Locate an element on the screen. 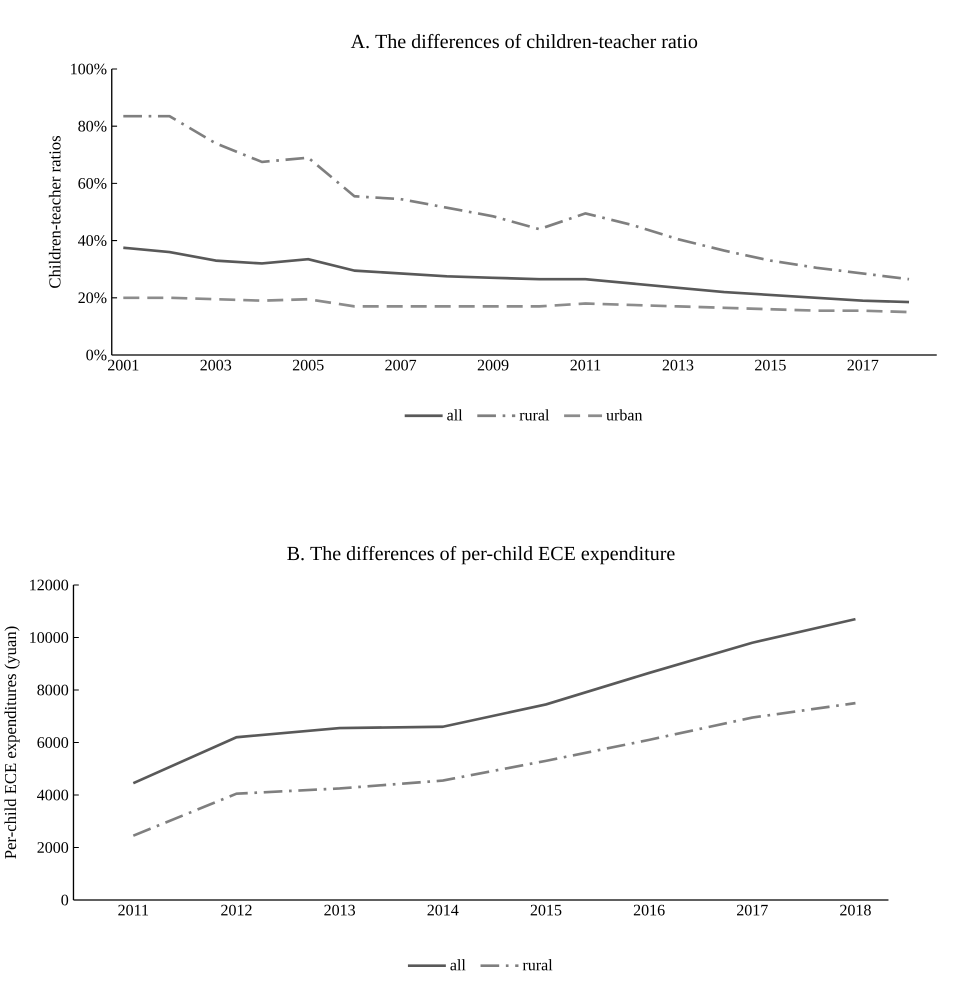 This screenshot has height=992, width=959. x-tick-label: 2016 is located at coordinates (649, 910).